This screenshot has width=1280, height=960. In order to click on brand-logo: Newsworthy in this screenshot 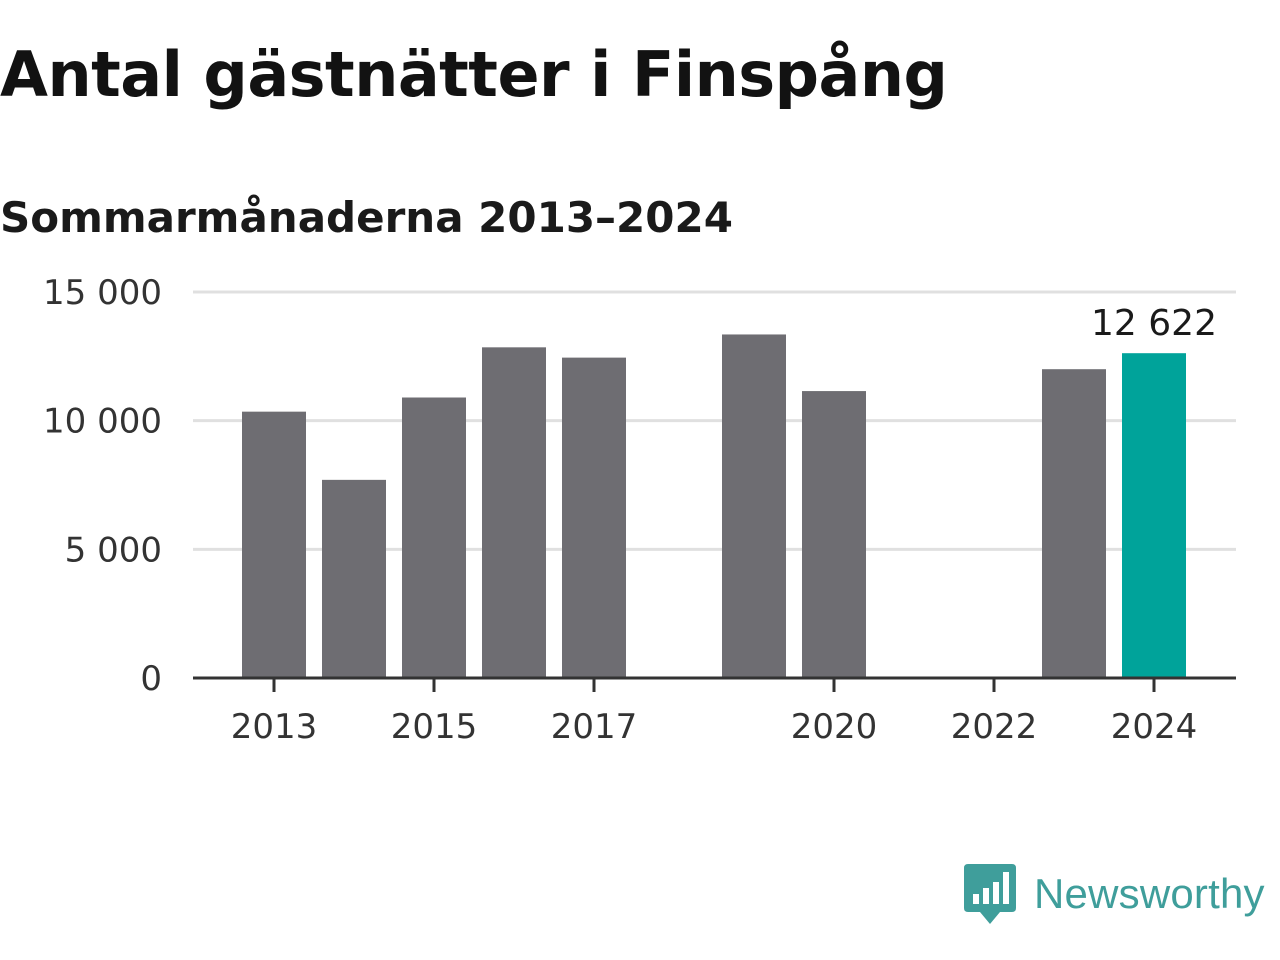, I will do `click(1114, 894)`.